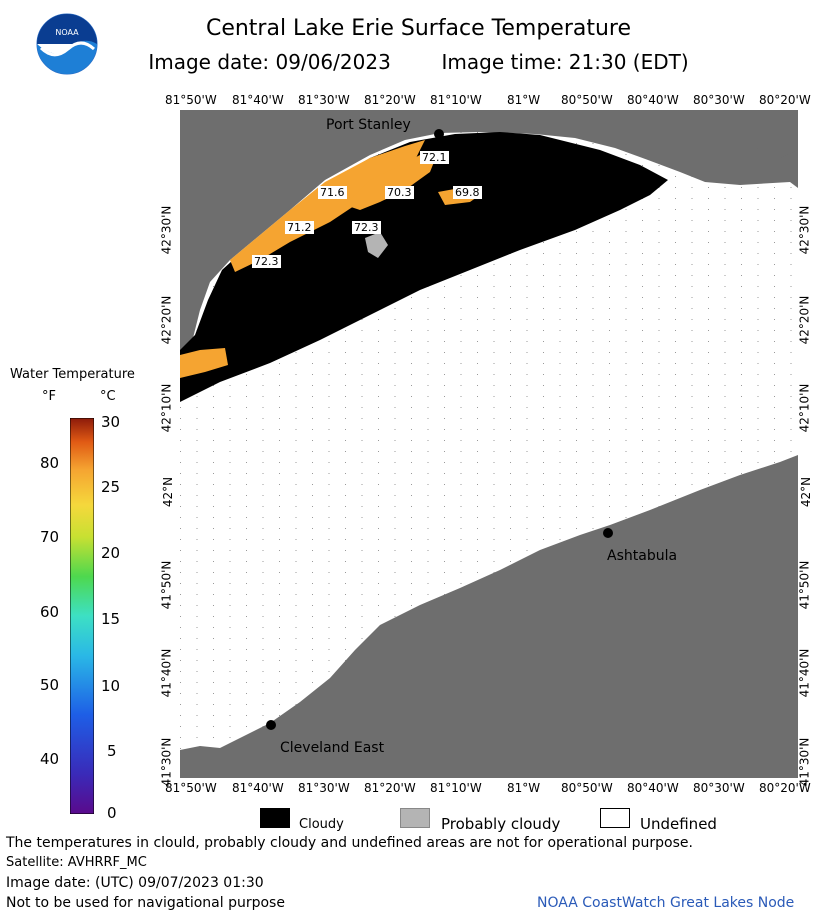 The height and width of the screenshot is (919, 837). I want to click on latitude-tick-left: 41°50'N, so click(166, 585).